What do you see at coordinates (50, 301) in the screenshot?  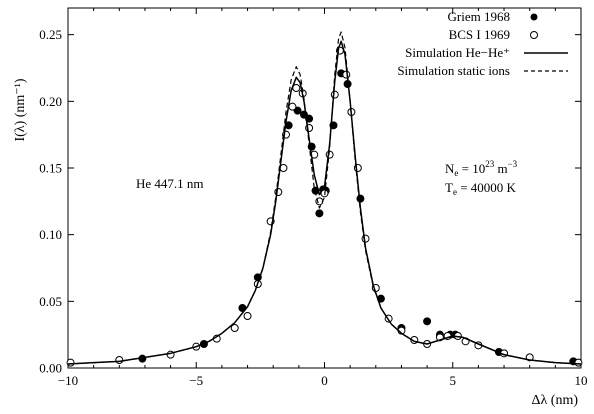 I see `y-tick-label: 0.05` at bounding box center [50, 301].